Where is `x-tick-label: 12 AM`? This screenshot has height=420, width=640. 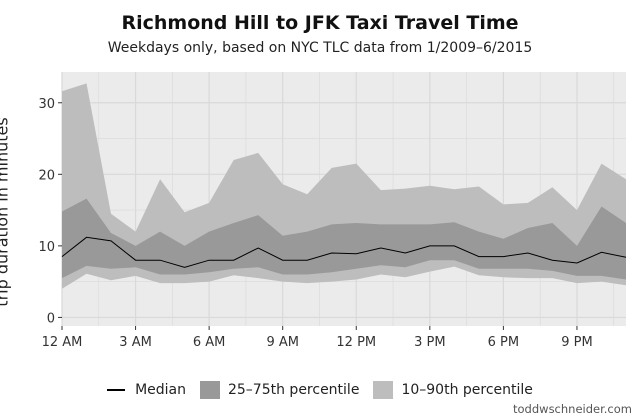 x-tick-label: 12 AM is located at coordinates (62, 342).